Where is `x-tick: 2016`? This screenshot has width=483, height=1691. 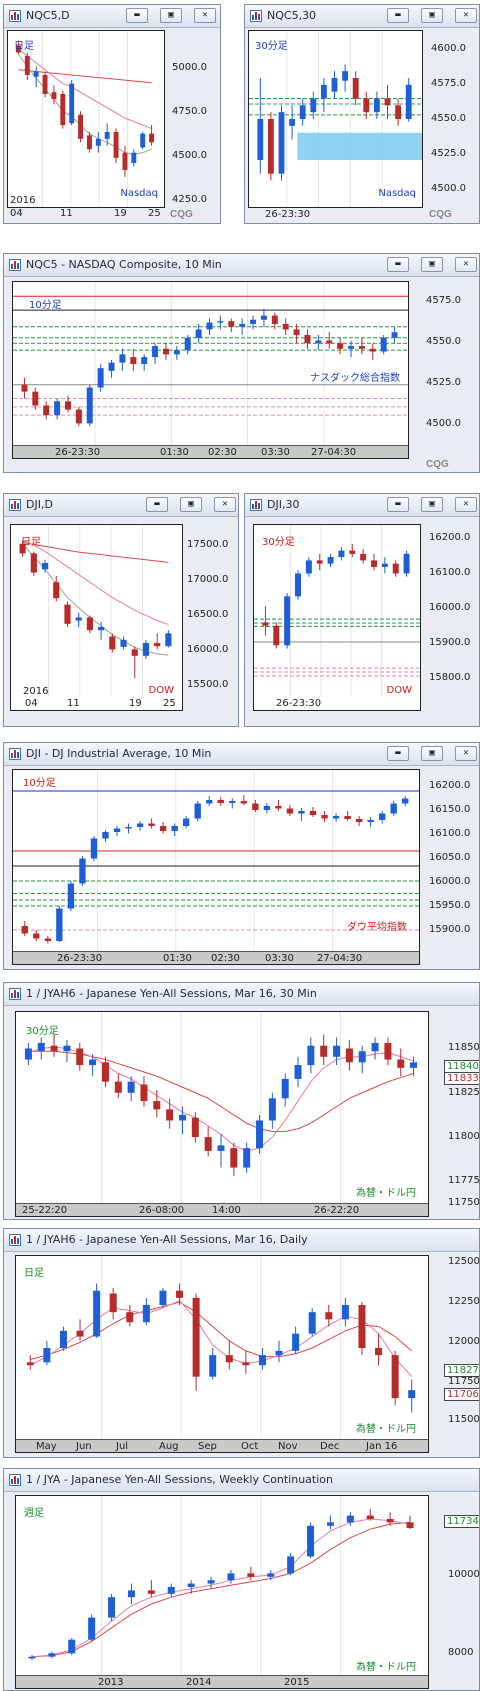
x-tick: 2016 is located at coordinates (36, 691).